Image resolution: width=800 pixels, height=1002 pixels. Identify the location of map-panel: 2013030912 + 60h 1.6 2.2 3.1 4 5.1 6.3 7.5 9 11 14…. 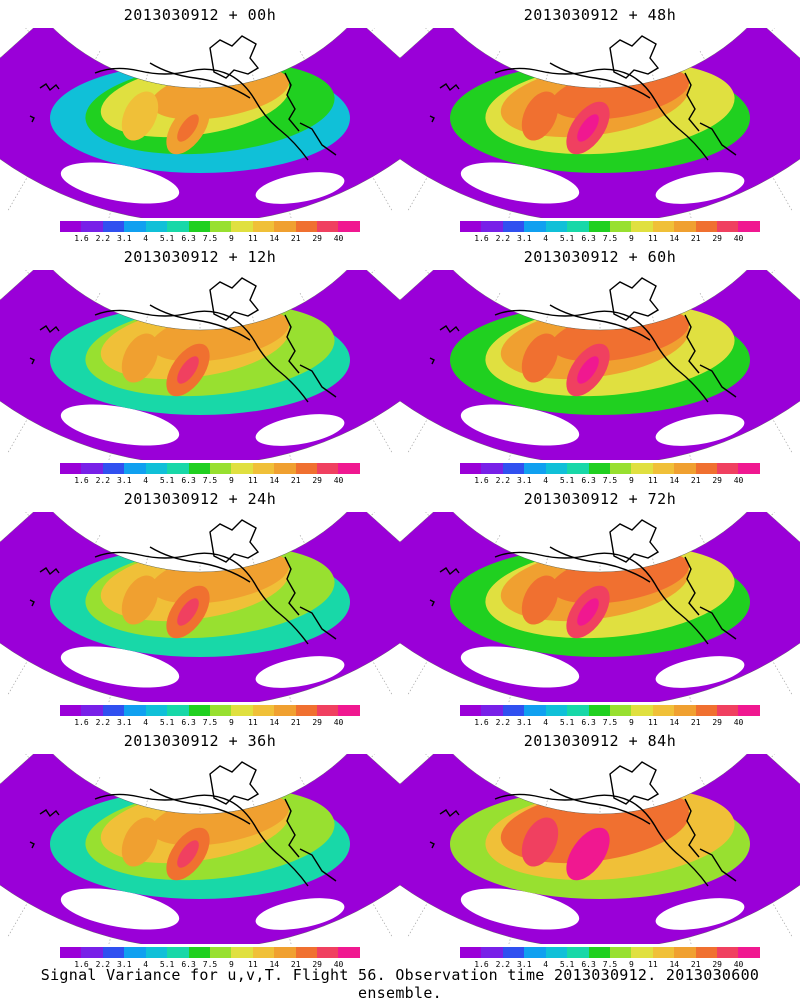
(600, 364).